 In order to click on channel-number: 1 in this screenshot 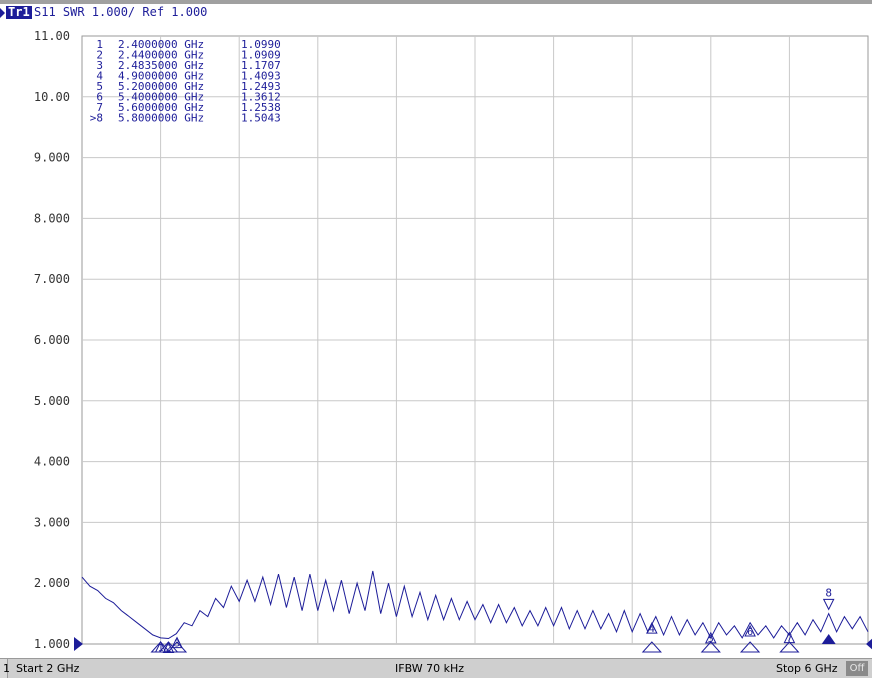, I will do `click(5, 668)`.